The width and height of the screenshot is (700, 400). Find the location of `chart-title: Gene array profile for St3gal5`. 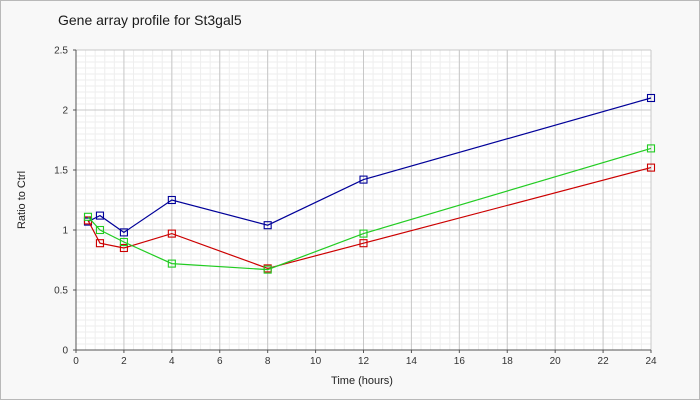

chart-title: Gene array profile for St3gal5 is located at coordinates (150, 20).